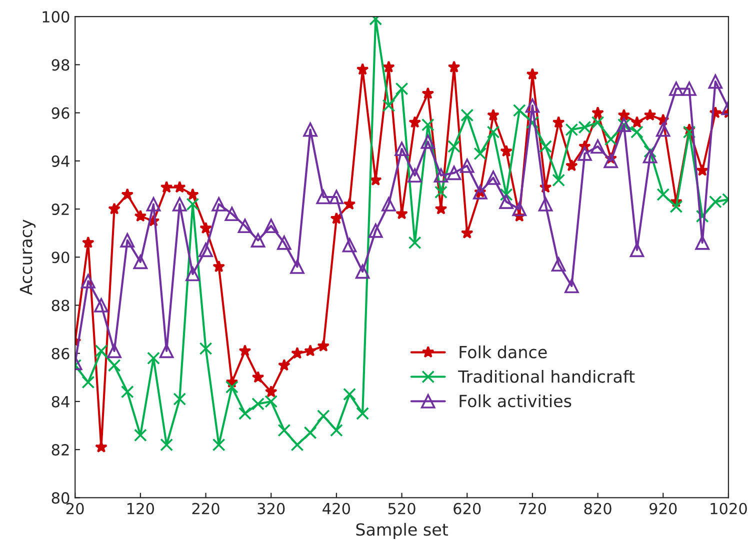  What do you see at coordinates (61, 306) in the screenshot?
I see `y-tick-label: 88` at bounding box center [61, 306].